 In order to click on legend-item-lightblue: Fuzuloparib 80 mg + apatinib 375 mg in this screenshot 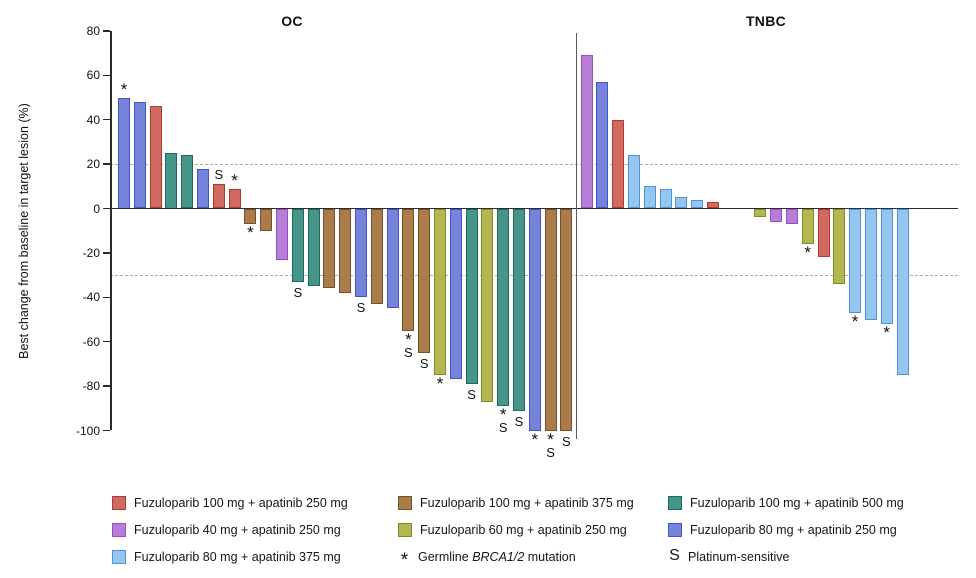, I will do `click(255, 556)`.